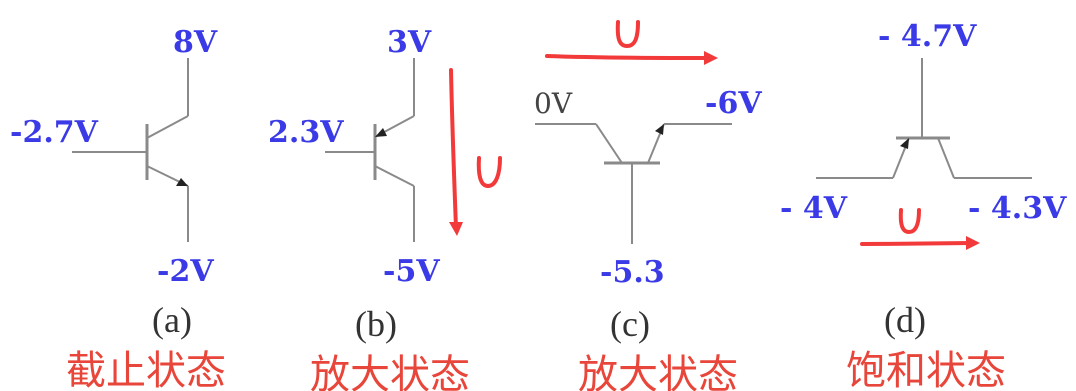 The height and width of the screenshot is (391, 1076). I want to click on state-label: 饱和状态, so click(926, 369).